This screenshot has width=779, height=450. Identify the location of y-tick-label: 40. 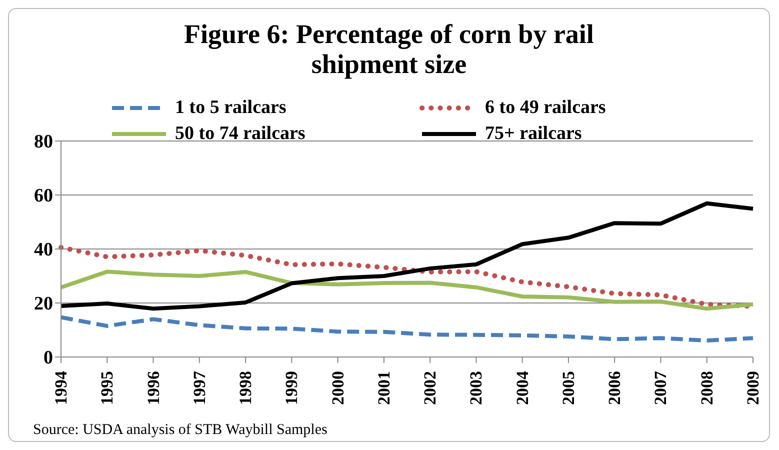
(43, 250).